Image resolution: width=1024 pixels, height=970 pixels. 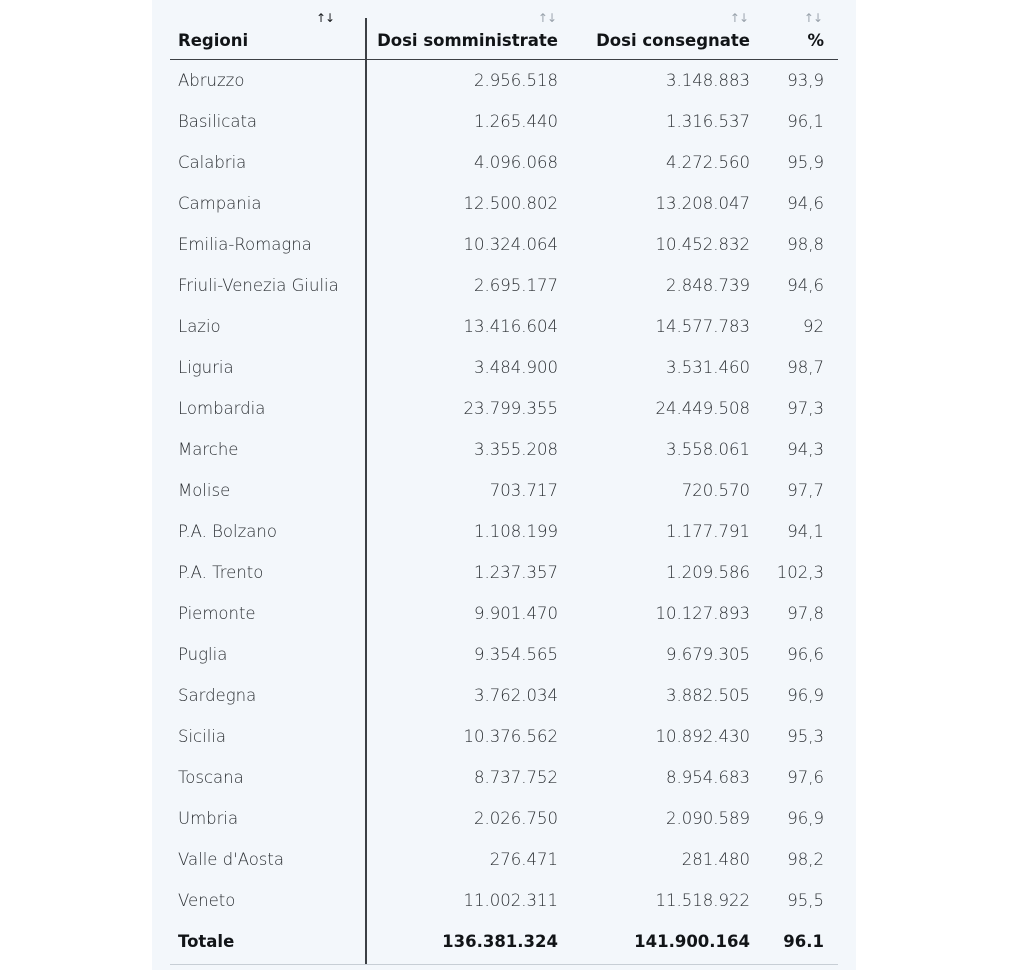 What do you see at coordinates (516, 80) in the screenshot?
I see `administered-cell: 2.956.518` at bounding box center [516, 80].